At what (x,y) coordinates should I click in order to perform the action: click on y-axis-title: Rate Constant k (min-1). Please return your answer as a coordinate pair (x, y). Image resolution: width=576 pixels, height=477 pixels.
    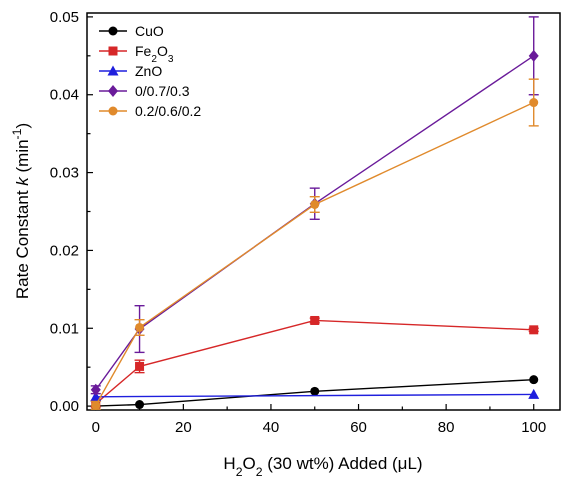
    Looking at the image, I should click on (21, 211).